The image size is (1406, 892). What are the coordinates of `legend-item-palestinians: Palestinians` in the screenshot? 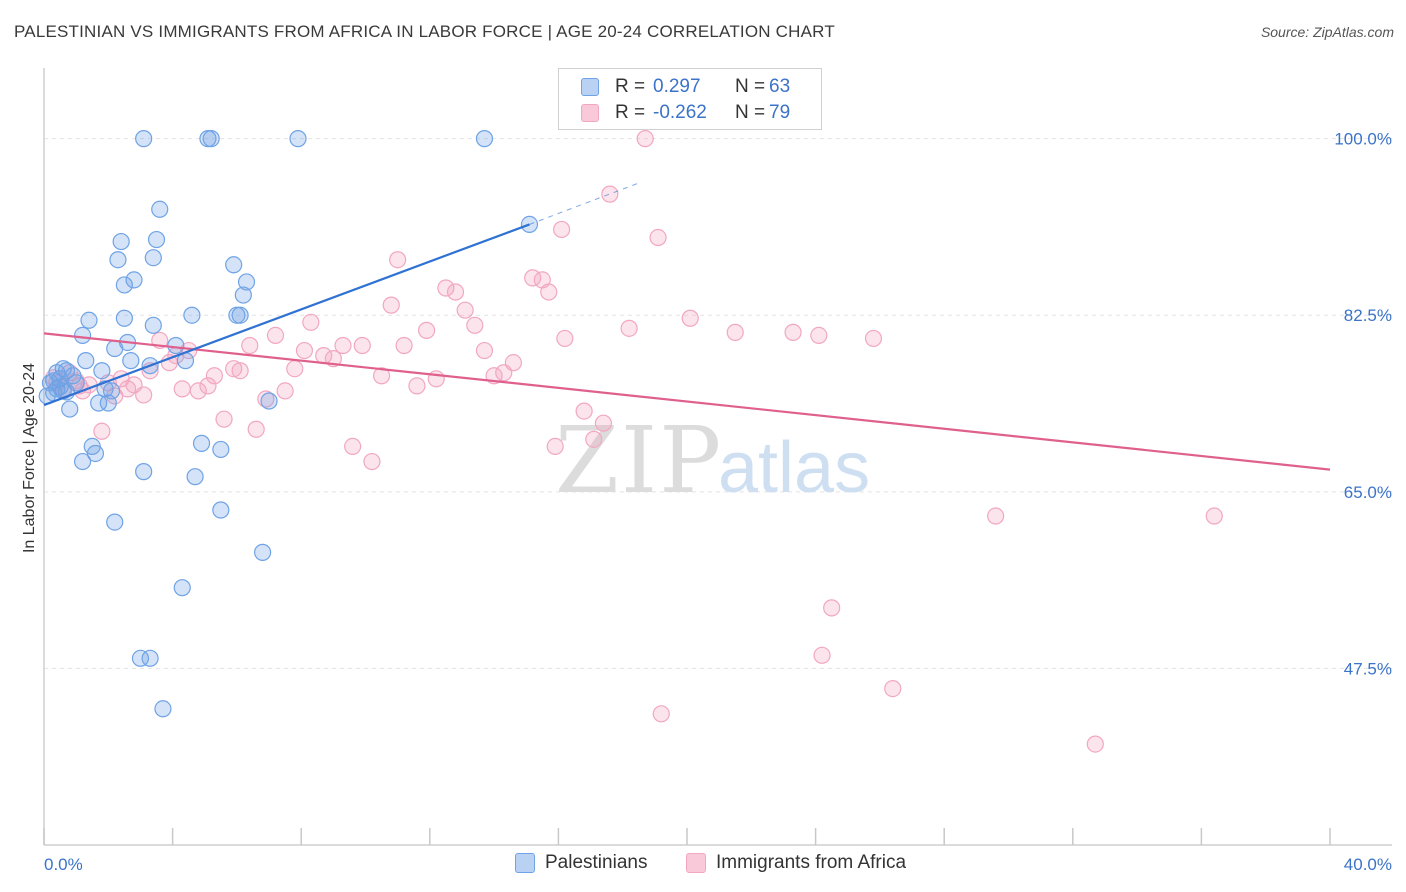 It's located at (581, 863).